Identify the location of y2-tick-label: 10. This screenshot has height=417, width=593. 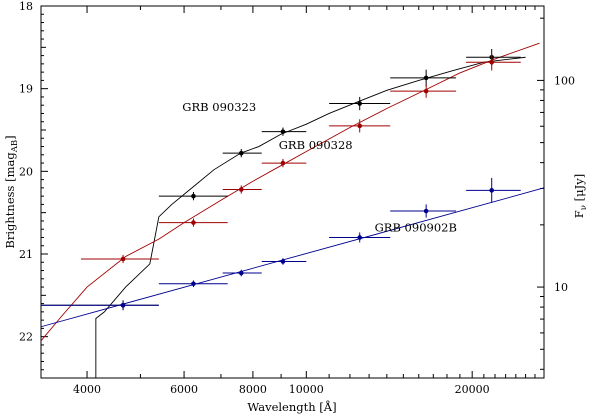
(561, 287).